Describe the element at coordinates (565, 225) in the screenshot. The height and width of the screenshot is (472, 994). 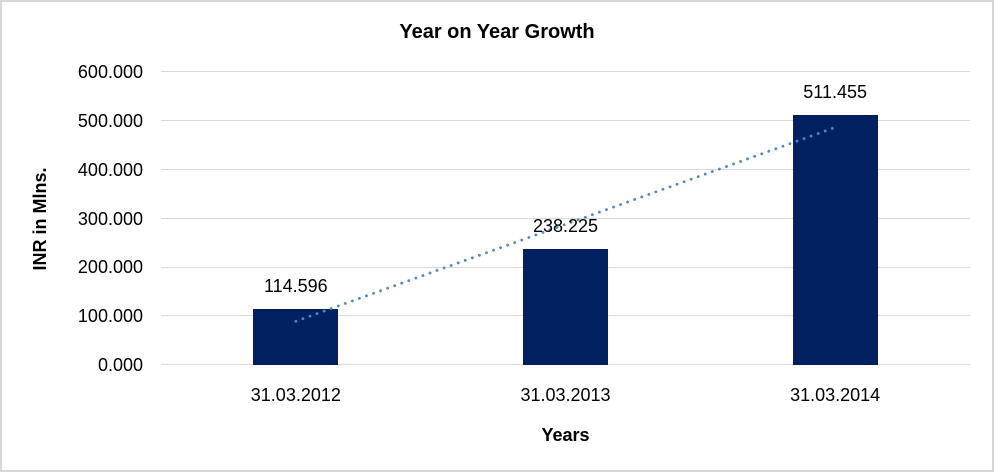
I see `bar-value-label-31.03.2013: 238.225` at that location.